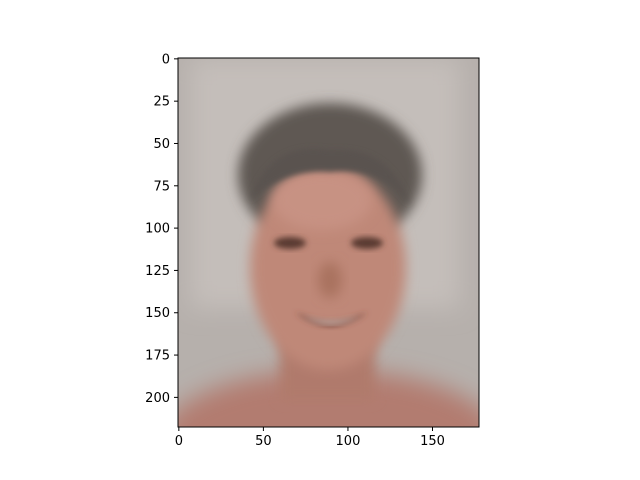 The image size is (640, 480). I want to click on y-tick-label: 75, so click(161, 186).